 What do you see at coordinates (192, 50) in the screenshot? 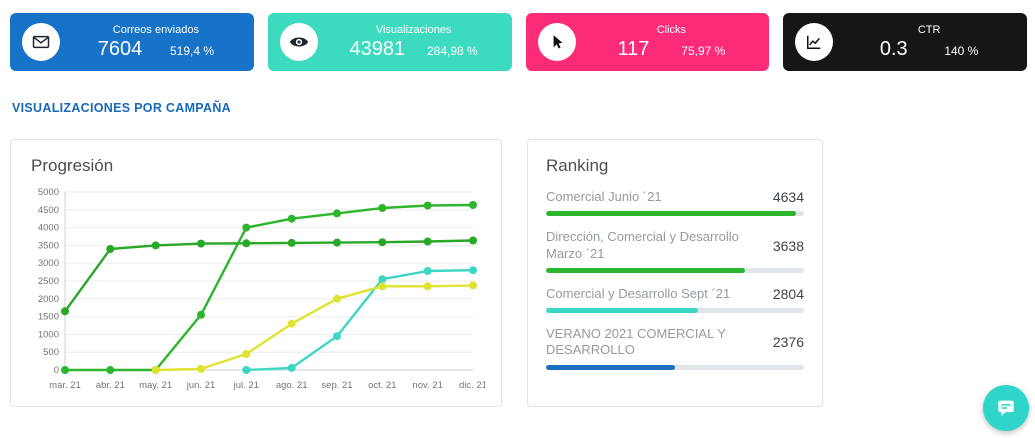
I see `kpi-percent: 519,4 %` at bounding box center [192, 50].